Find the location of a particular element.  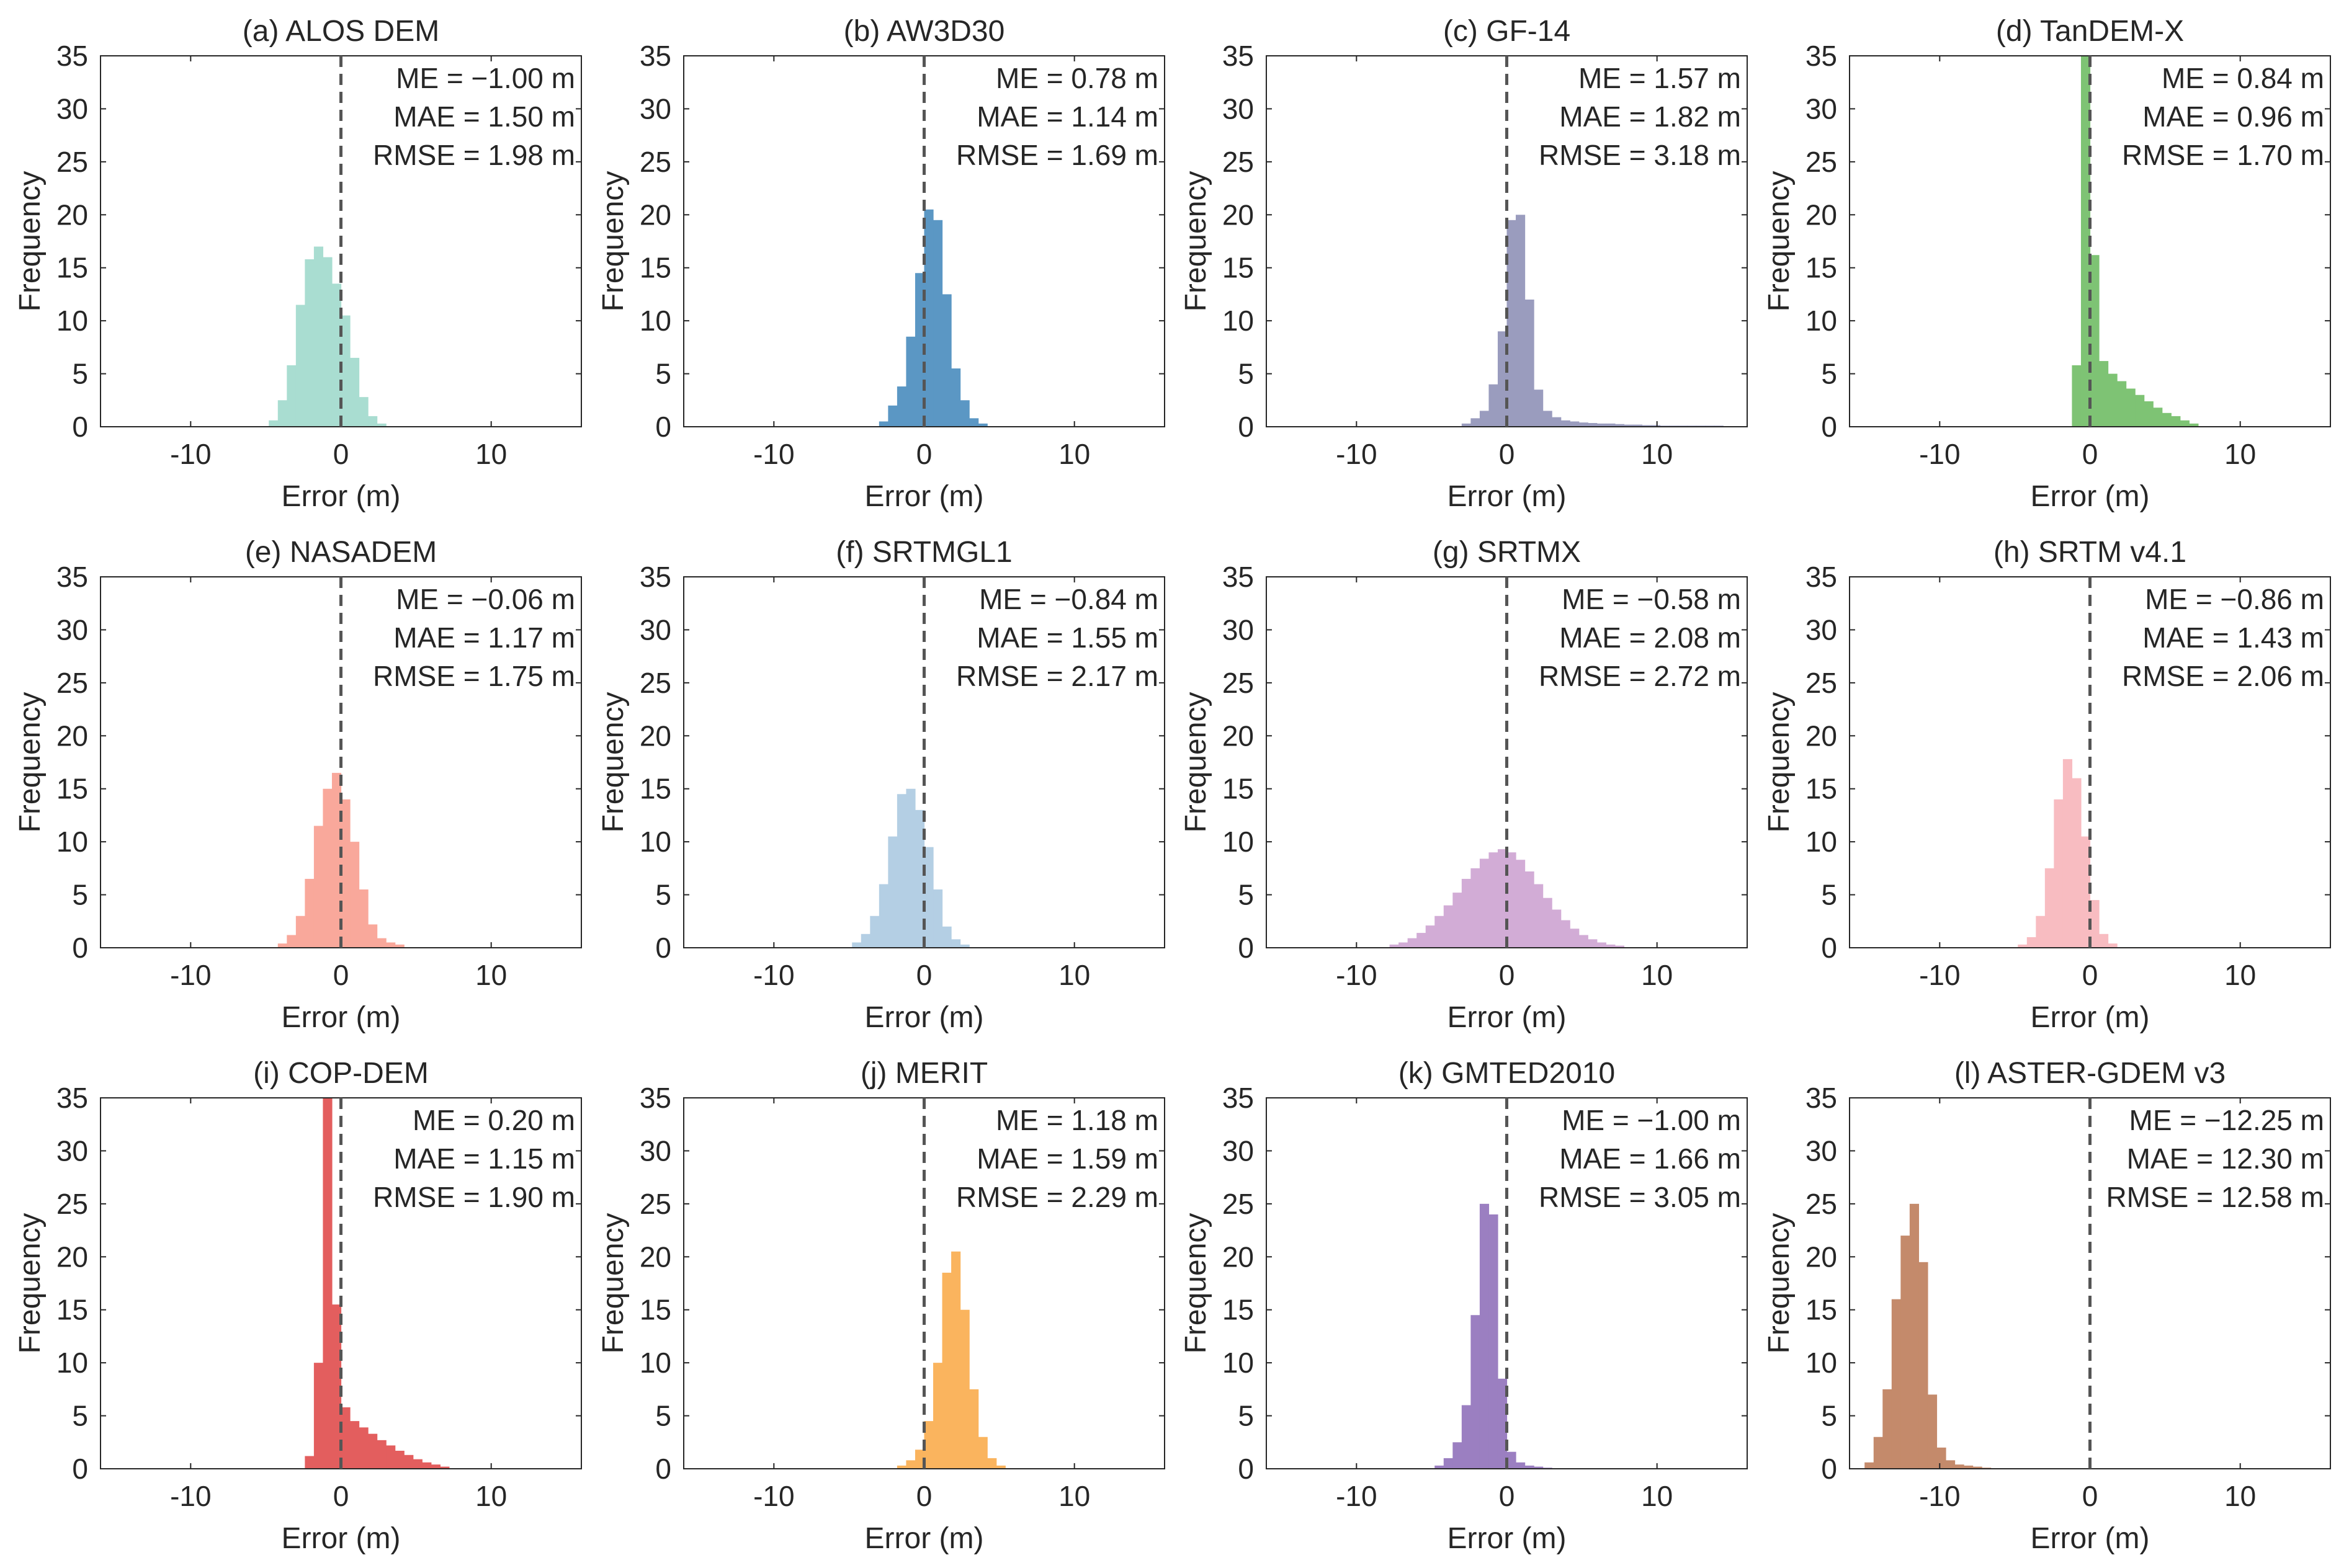

stat-annotation: ME = −0.86 m is located at coordinates (2234, 599).